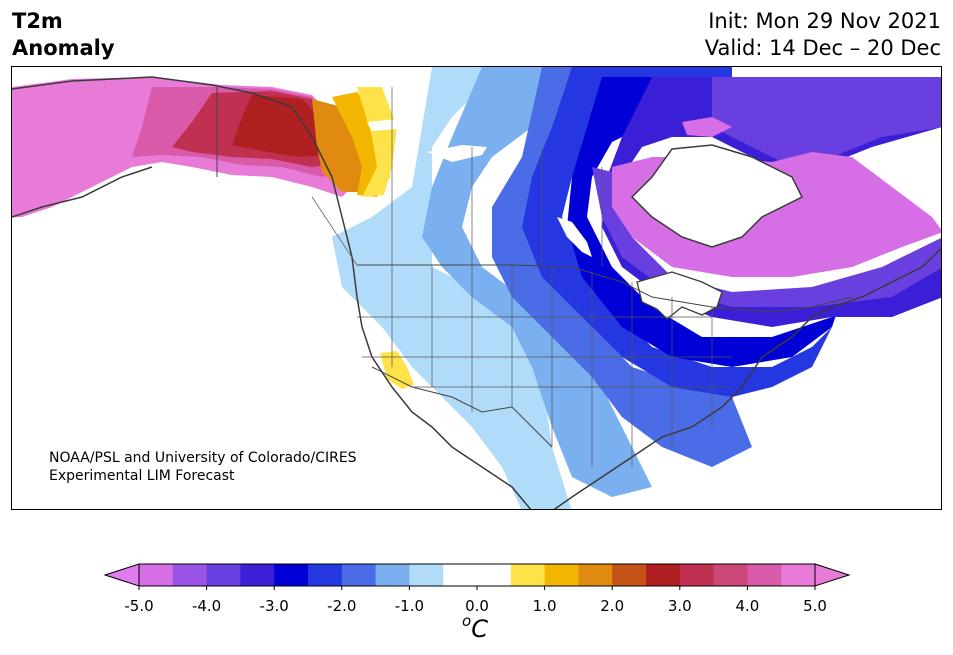 The image size is (953, 655). Describe the element at coordinates (382, 125) in the screenshot. I see `great-bear-lake` at that location.